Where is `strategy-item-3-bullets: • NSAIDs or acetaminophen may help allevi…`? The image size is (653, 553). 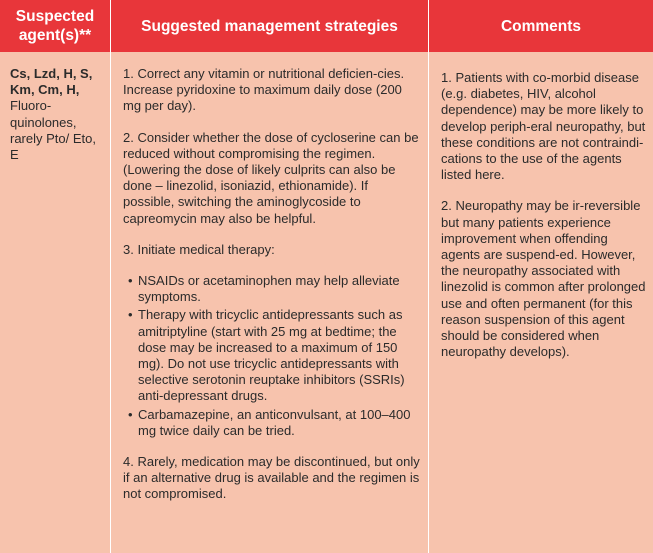 strategy-item-3-bullets: • NSAIDs or acetaminophen may help allevi… is located at coordinates (272, 356).